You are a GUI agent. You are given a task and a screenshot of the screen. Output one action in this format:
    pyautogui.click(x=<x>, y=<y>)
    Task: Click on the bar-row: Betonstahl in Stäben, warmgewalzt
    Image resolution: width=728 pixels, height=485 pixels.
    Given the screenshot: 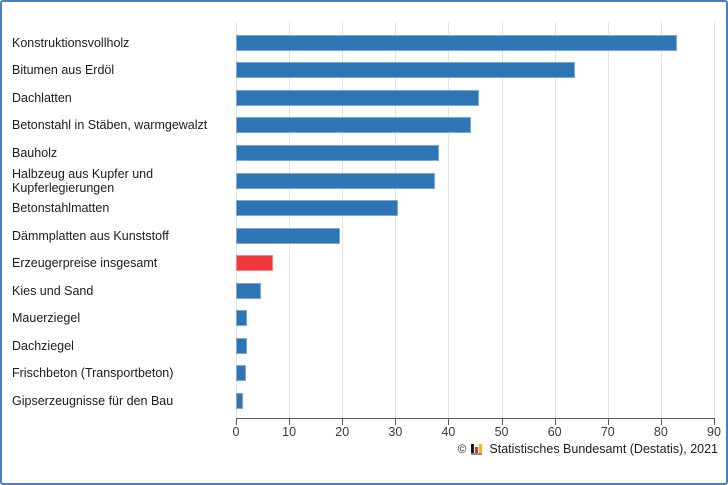 What is the action you would take?
    pyautogui.click(x=364, y=126)
    